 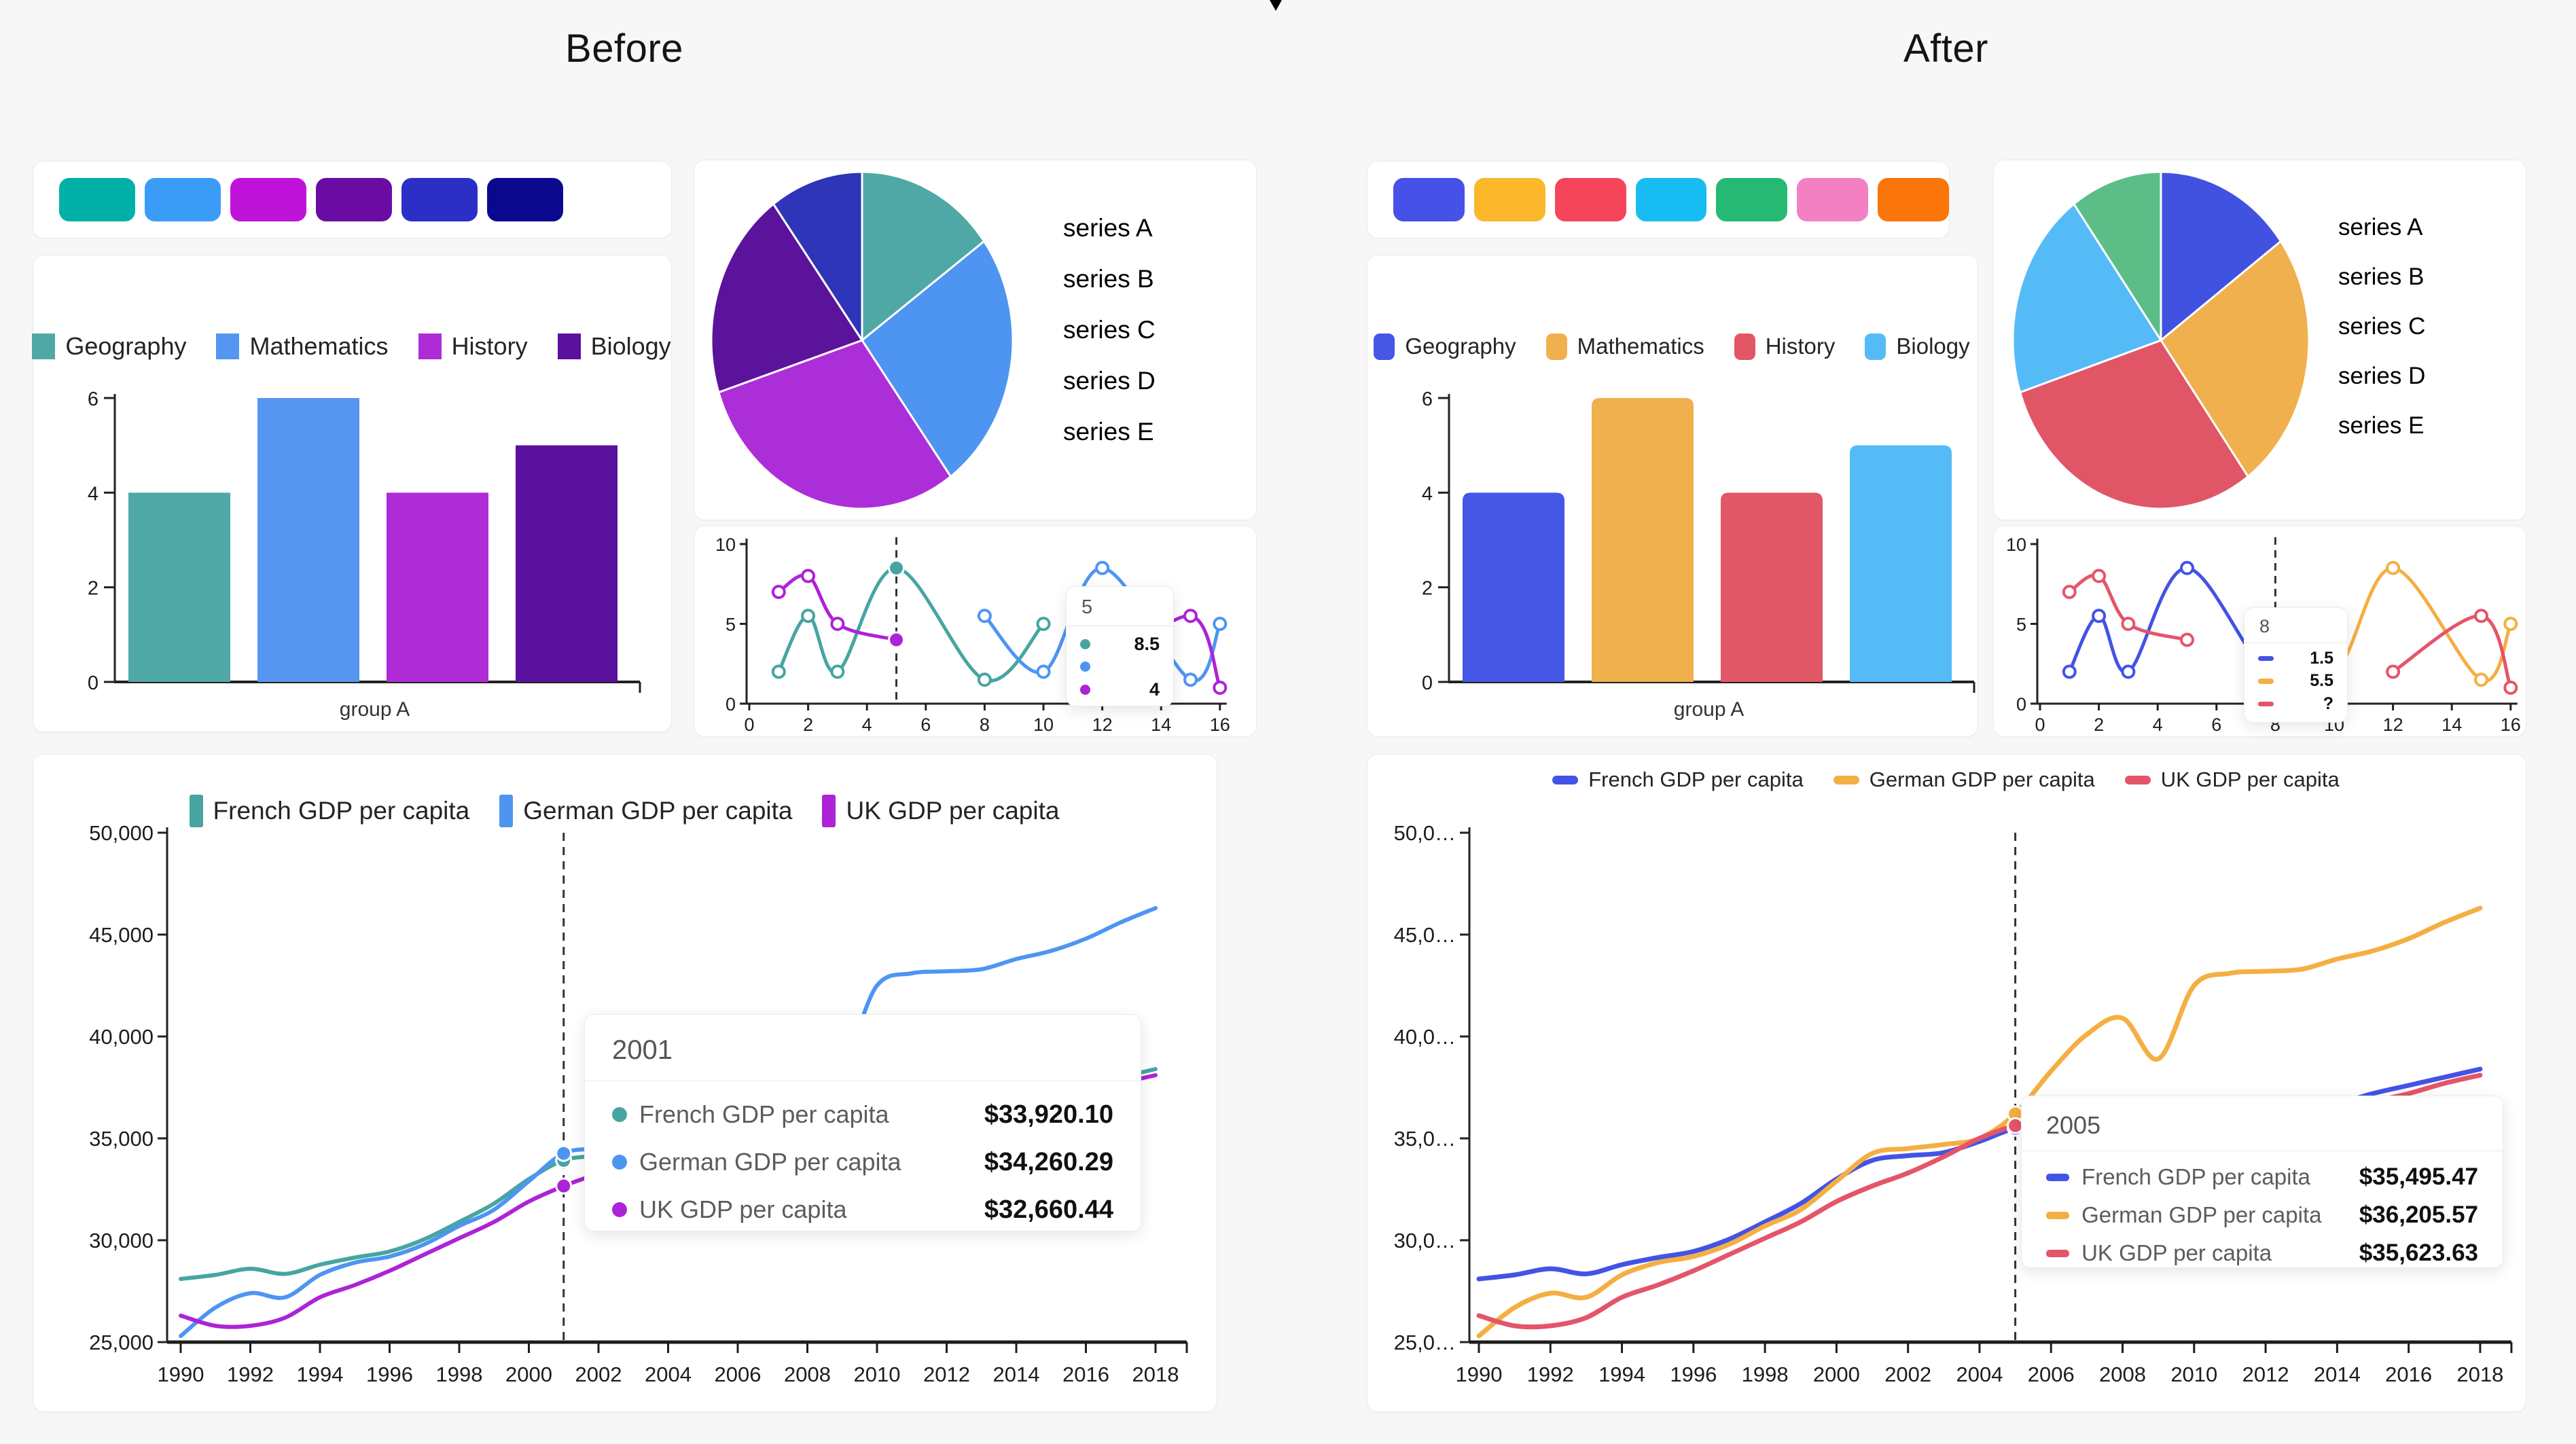 I want to click on tooltip-value: $32,660.44, so click(x=1048, y=1210).